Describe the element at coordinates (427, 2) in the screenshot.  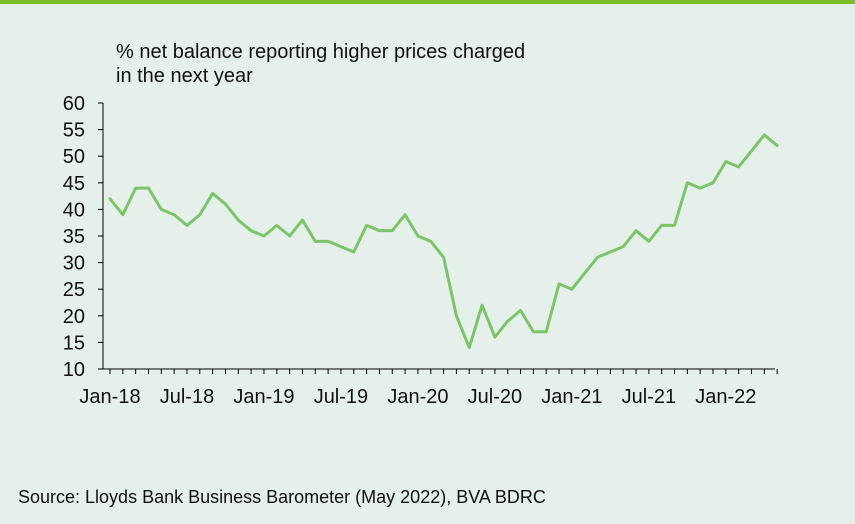
I see `top-accent-rule` at that location.